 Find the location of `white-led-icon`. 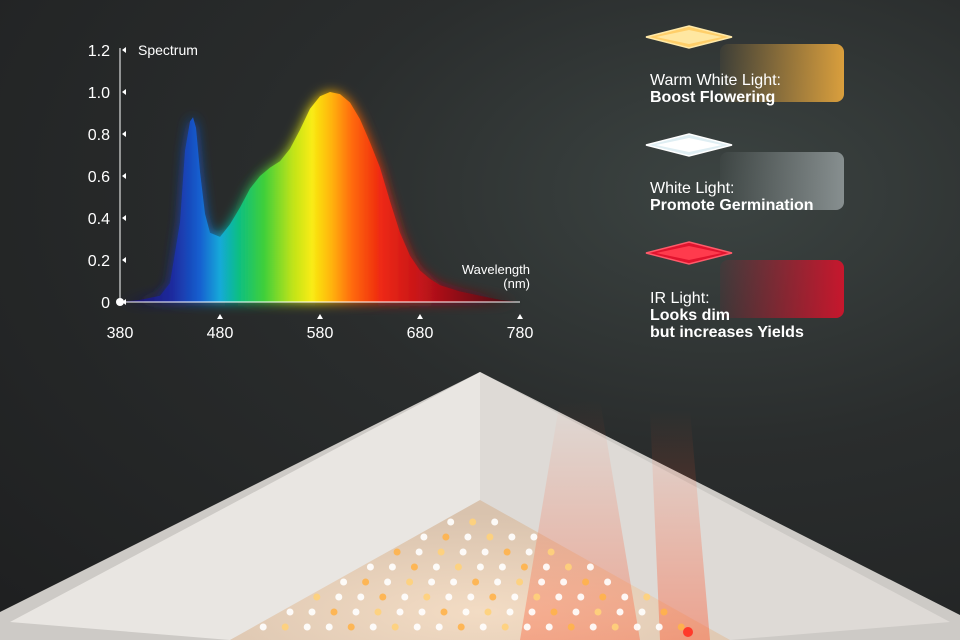

white-led-icon is located at coordinates (689, 145).